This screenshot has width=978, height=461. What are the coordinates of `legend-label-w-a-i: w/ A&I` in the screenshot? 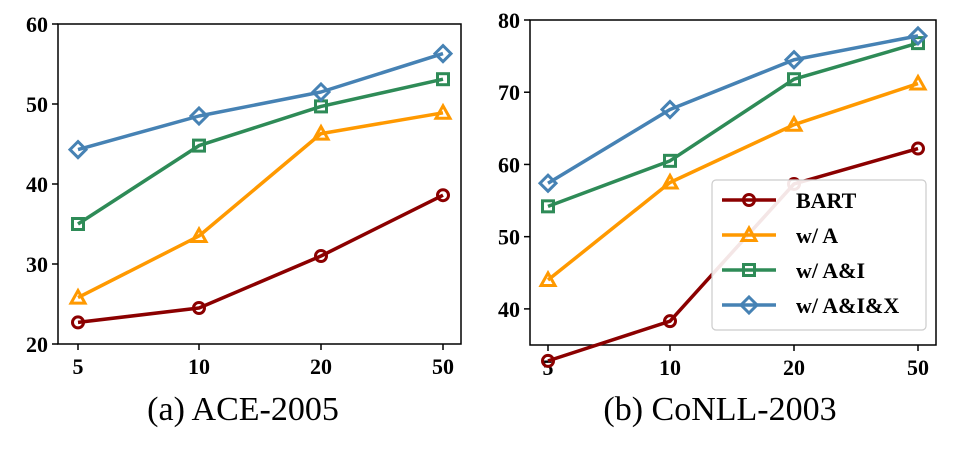 It's located at (830, 270).